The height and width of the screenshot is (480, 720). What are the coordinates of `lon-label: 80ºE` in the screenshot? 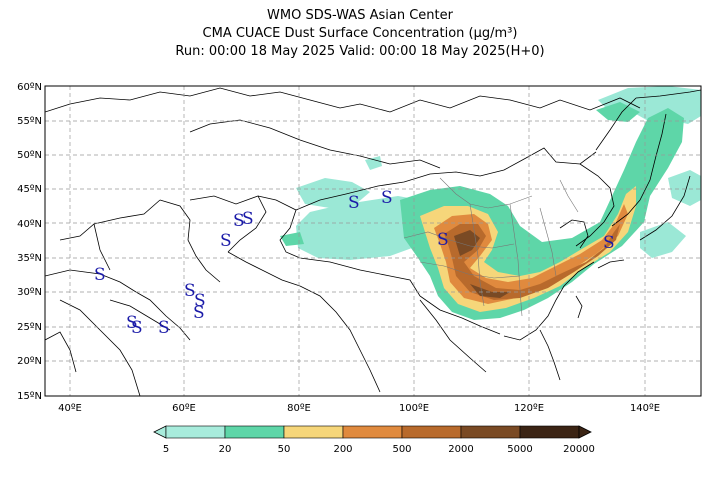 It's located at (299, 408).